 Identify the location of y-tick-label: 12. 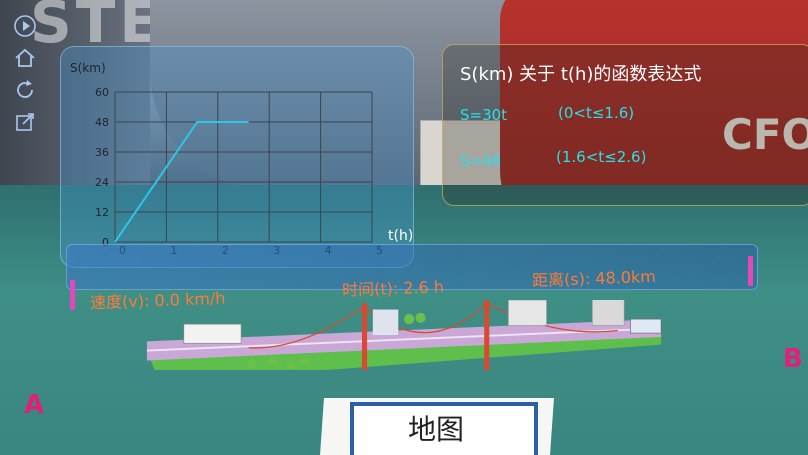
(102, 212).